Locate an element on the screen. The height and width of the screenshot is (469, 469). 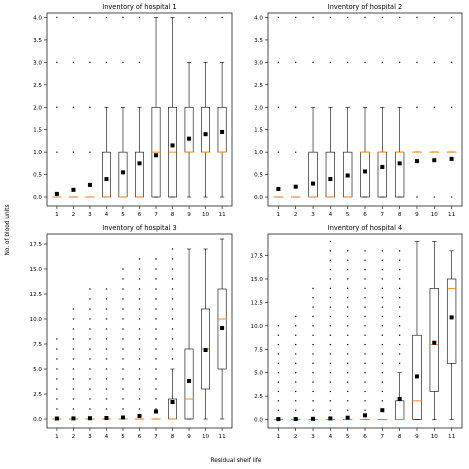
chart-1-x-tick-label: 8 is located at coordinates (173, 215).